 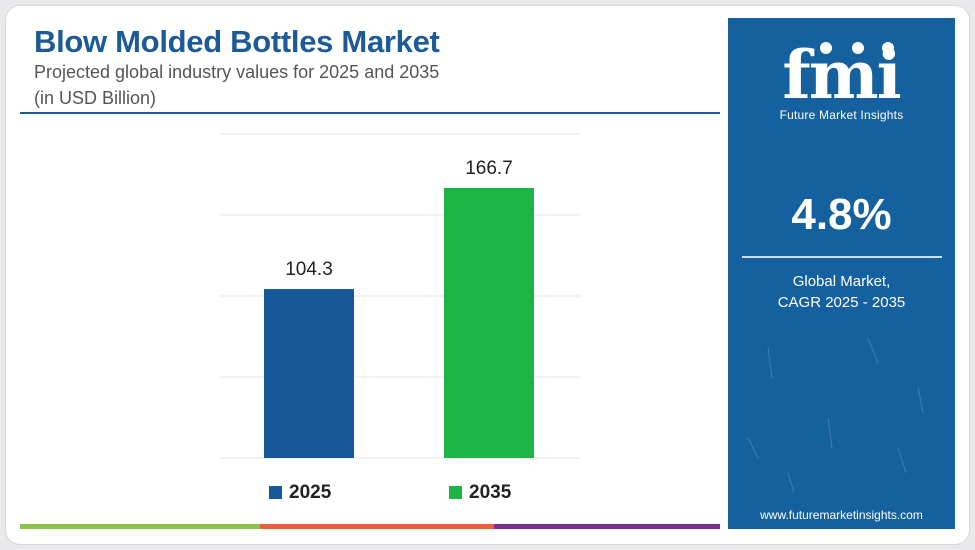 I want to click on legend-label-2025: 2025, so click(x=310, y=492).